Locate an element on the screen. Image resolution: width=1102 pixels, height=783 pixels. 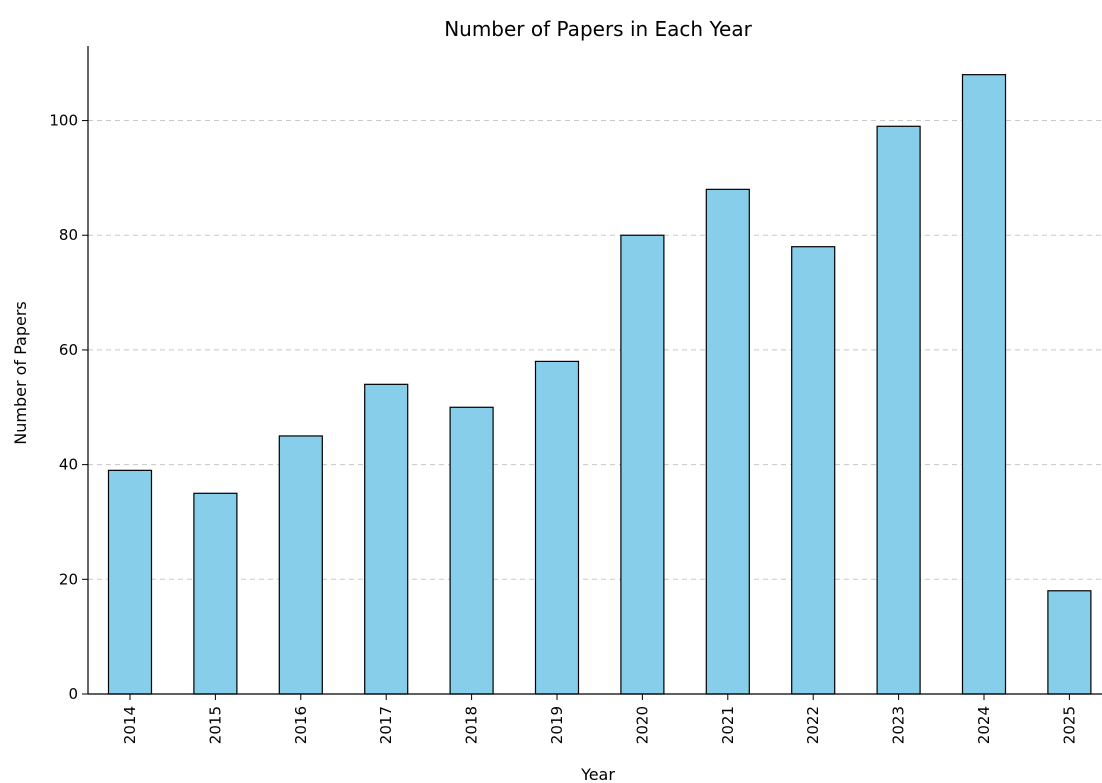
bar-2014 is located at coordinates (130, 582).